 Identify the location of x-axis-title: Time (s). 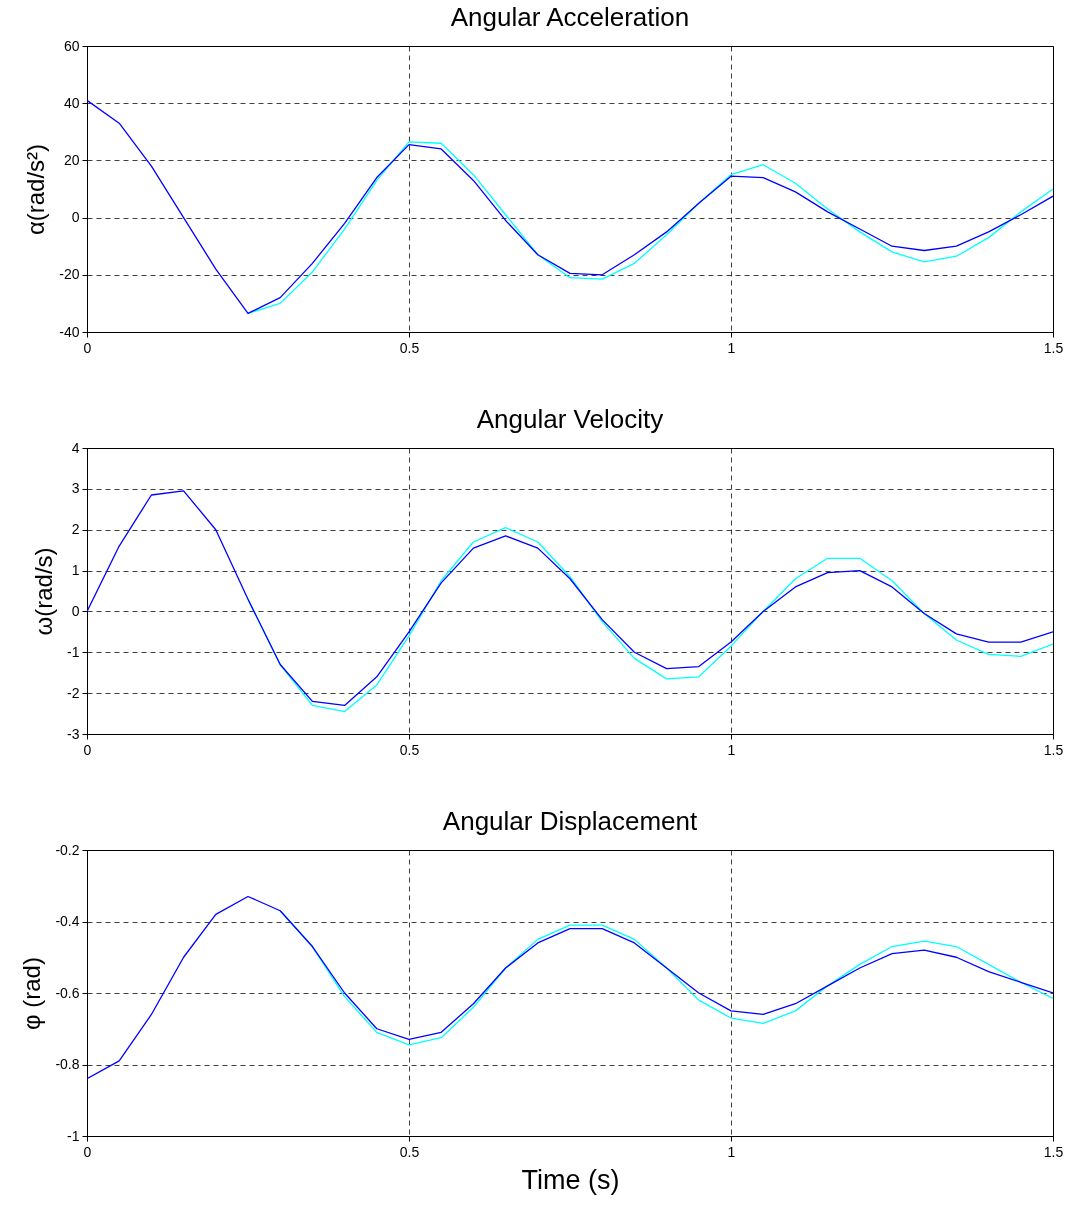
(570, 1179).